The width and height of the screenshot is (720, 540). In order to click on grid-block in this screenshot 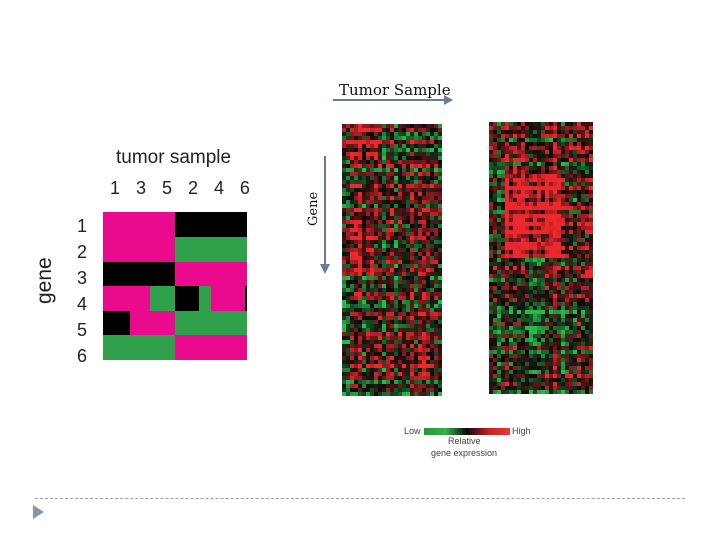, I will do `click(187, 298)`.